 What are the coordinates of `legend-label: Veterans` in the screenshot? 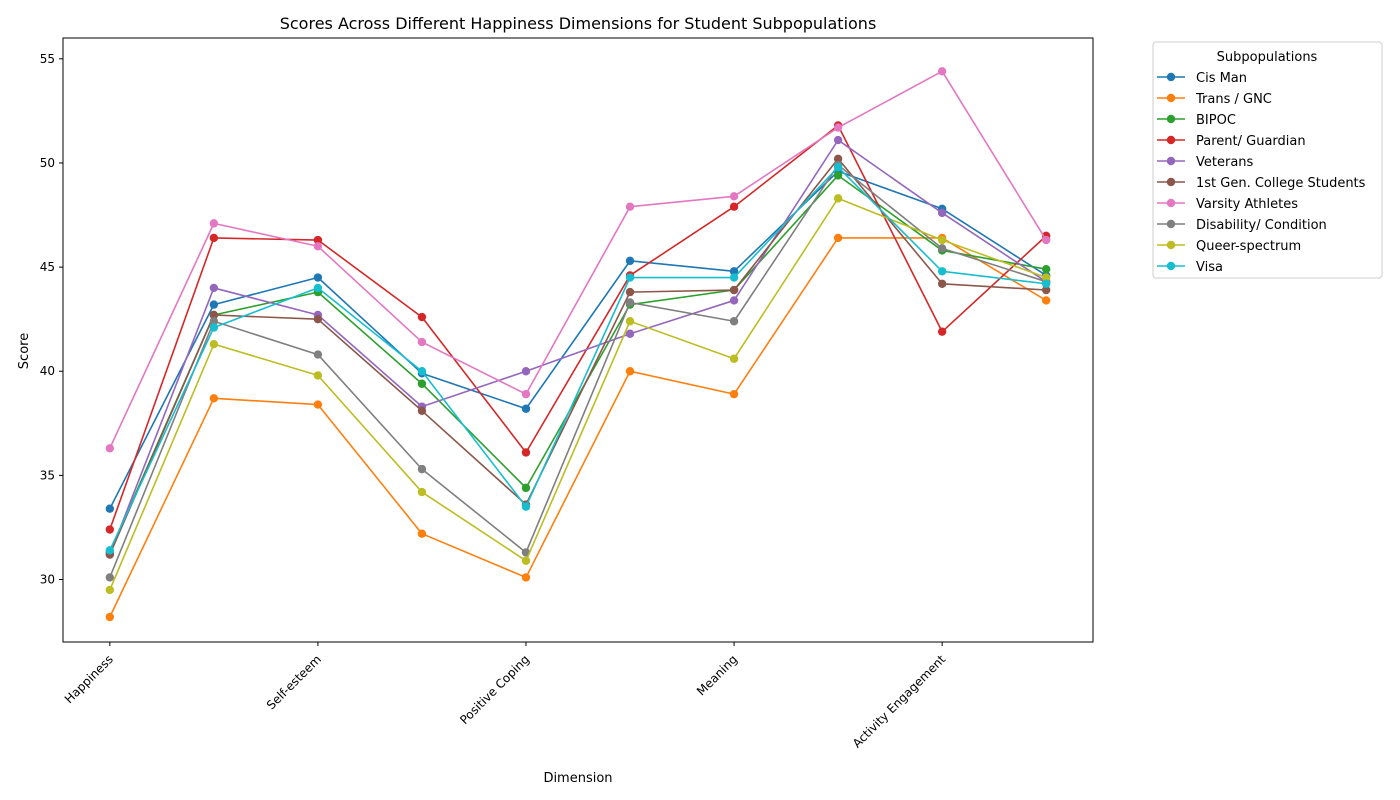 It's located at (1225, 162).